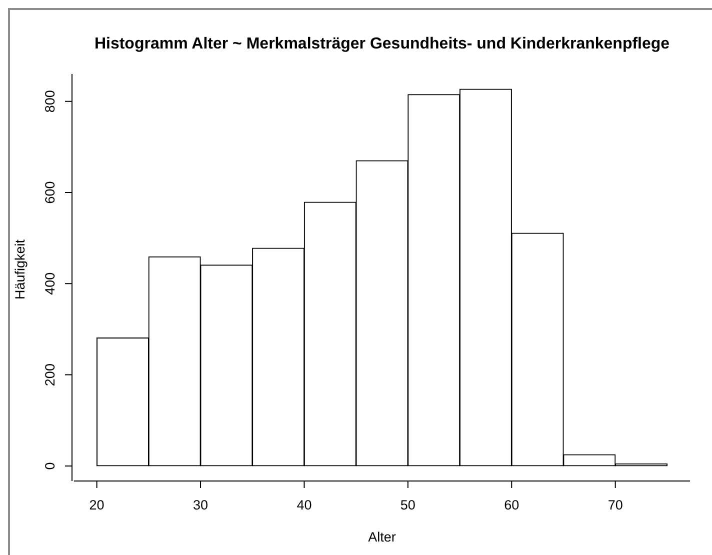  Describe the element at coordinates (408, 505) in the screenshot. I see `x-tick-label: 50` at that location.